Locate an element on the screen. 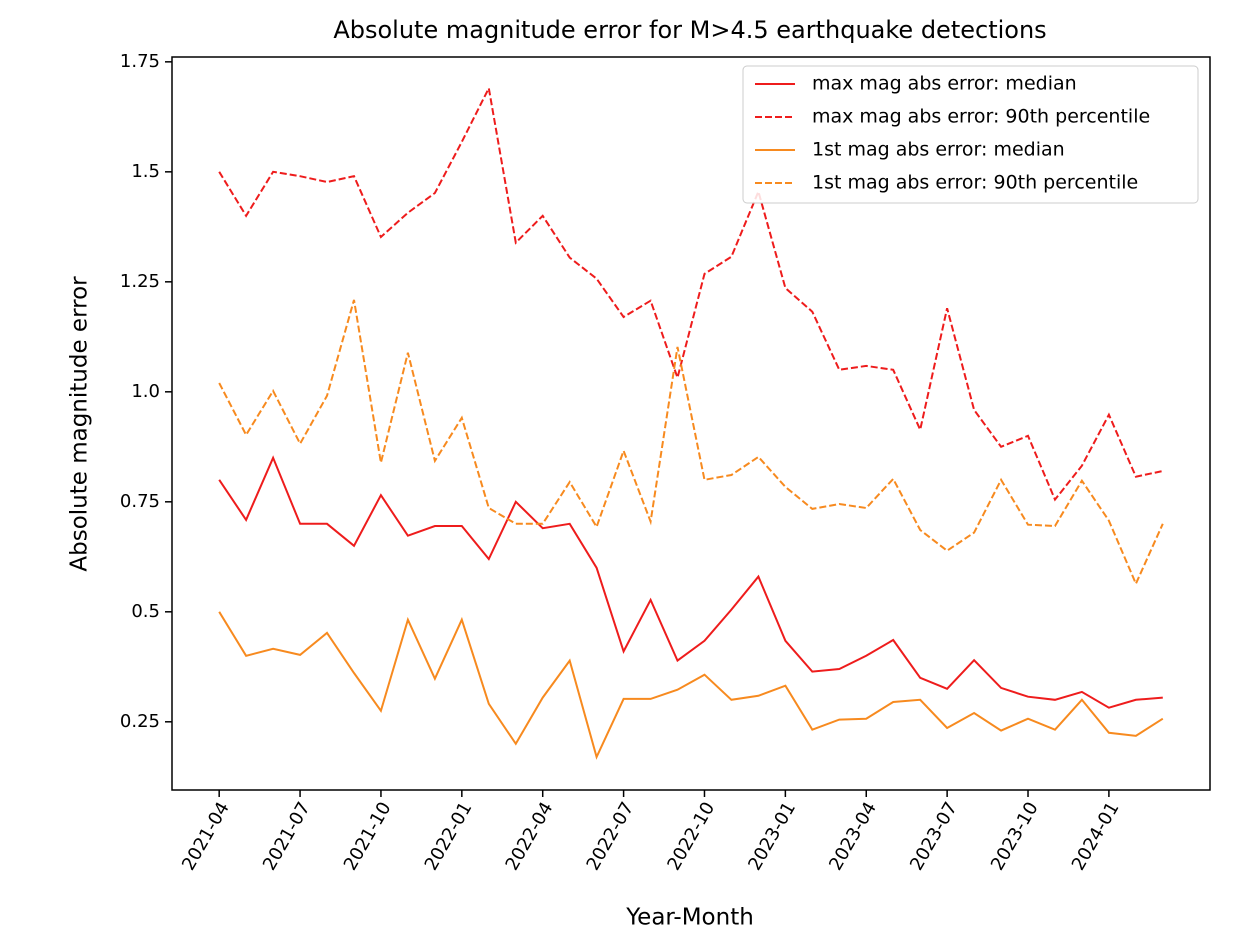  x-axis-label: Year-Month is located at coordinates (689, 918).